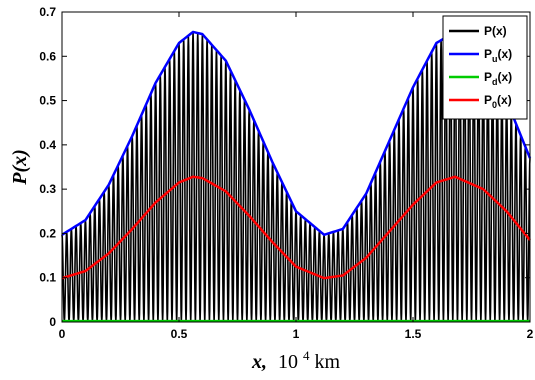 The image size is (535, 380). What do you see at coordinates (288, 362) in the screenshot?
I see `x-axis-unit-base: 10` at bounding box center [288, 362].